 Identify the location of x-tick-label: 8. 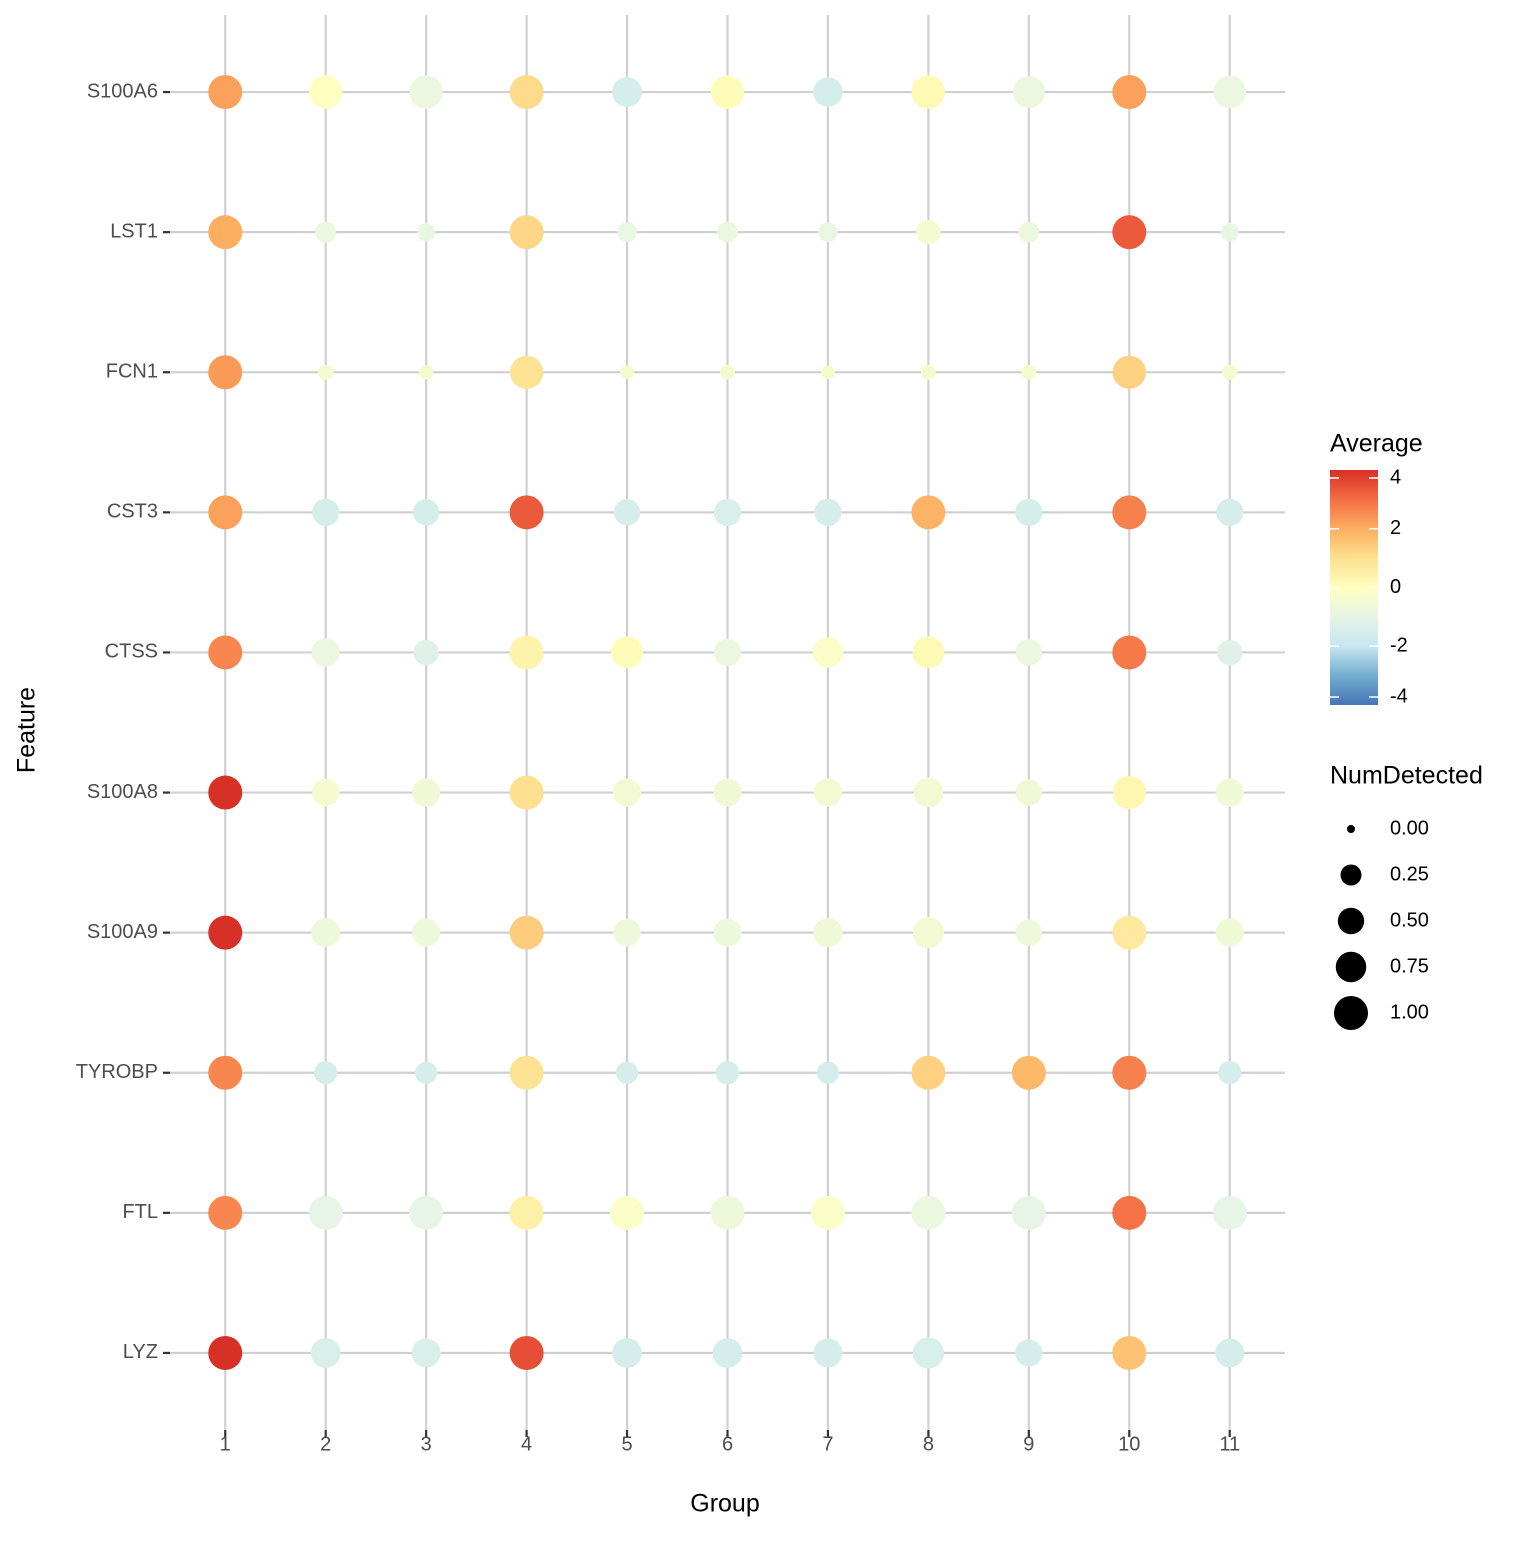
(928, 1444).